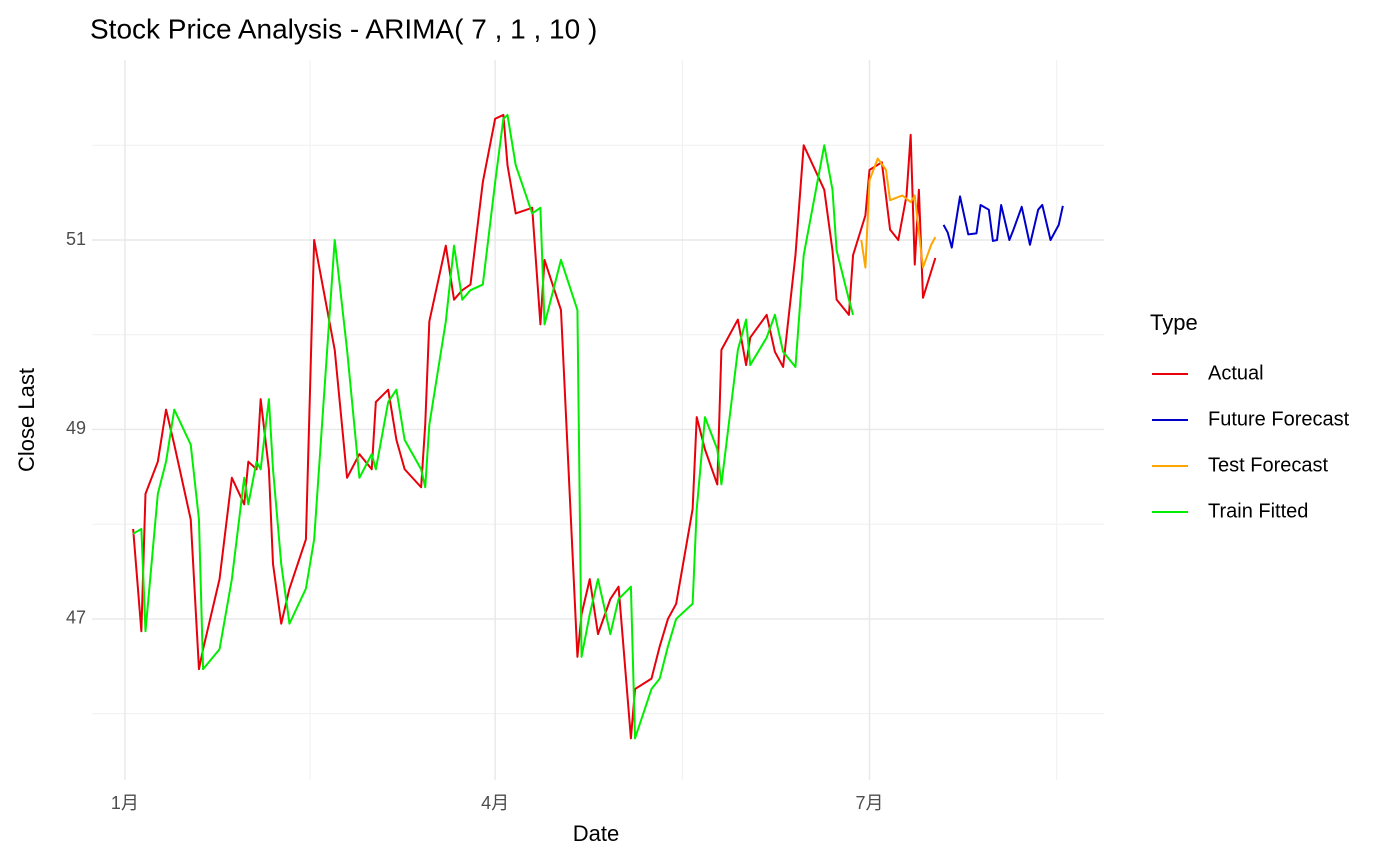  I want to click on x-tick-label: 4月, so click(495, 803).